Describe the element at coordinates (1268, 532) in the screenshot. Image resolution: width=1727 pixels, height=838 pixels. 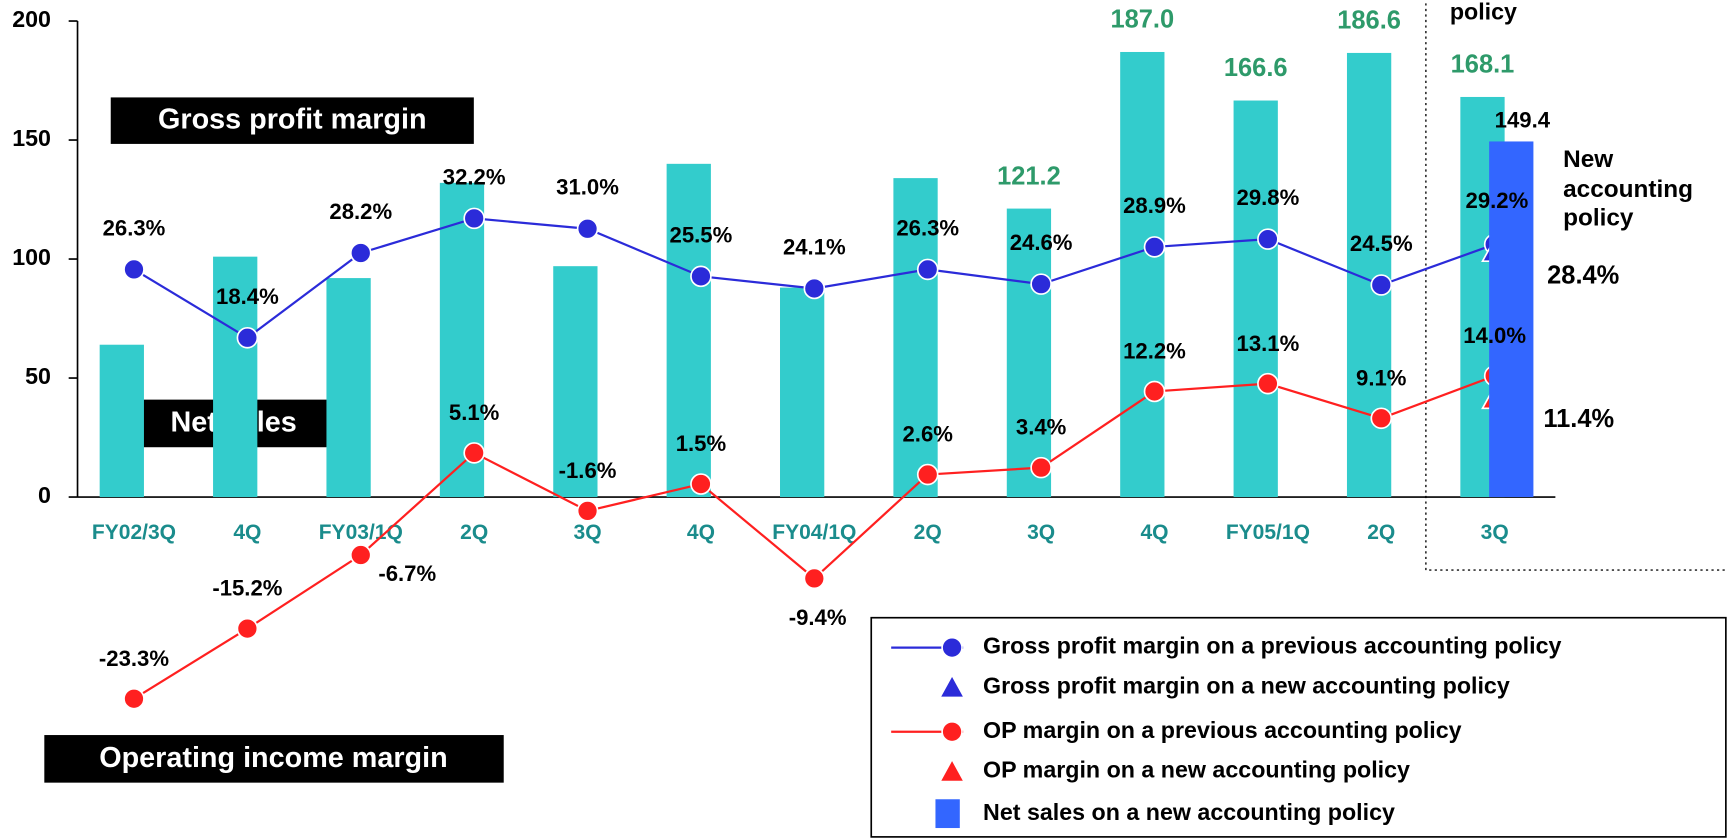
I see `x-tick-label: FY05/1Q` at that location.